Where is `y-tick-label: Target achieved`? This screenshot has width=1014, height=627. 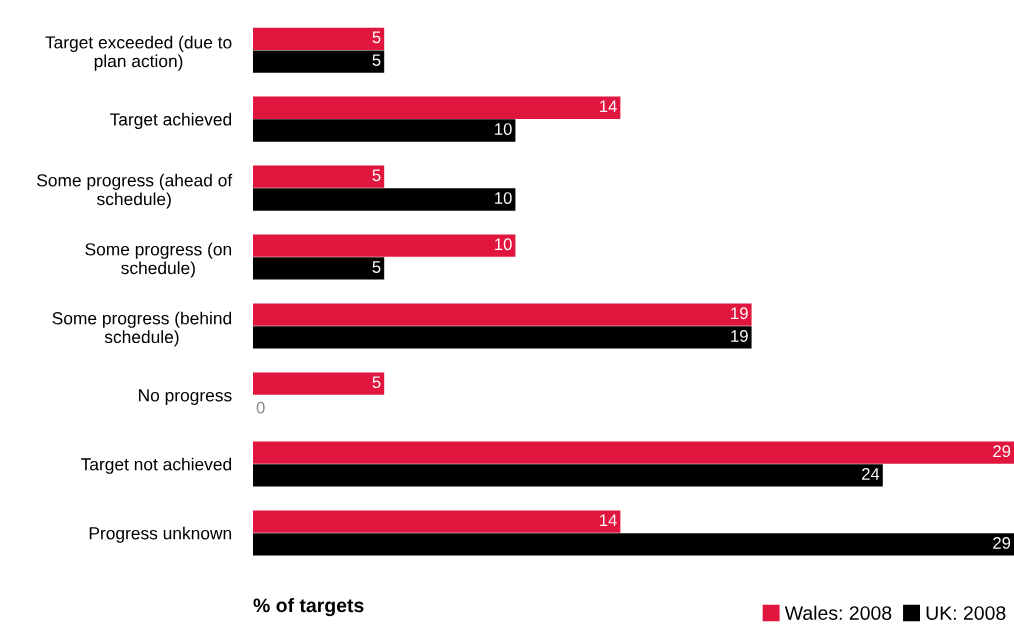
y-tick-label: Target achieved is located at coordinates (171, 121).